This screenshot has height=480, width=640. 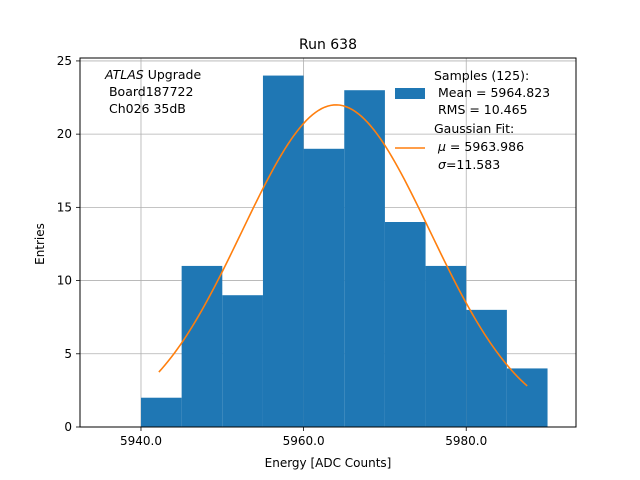 What do you see at coordinates (328, 45) in the screenshot?
I see `chart-title: Run 638` at bounding box center [328, 45].